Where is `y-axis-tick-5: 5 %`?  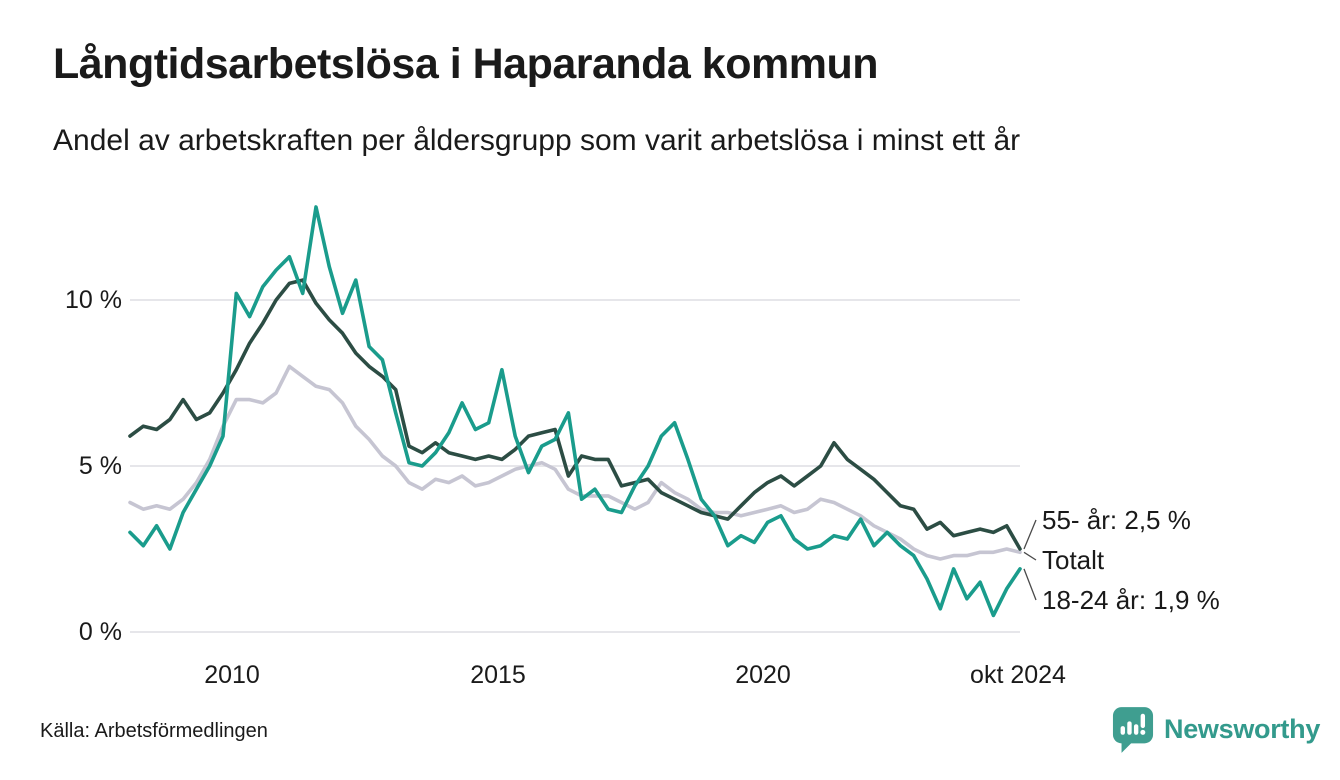
y-axis-tick-5: 5 % is located at coordinates (100, 466).